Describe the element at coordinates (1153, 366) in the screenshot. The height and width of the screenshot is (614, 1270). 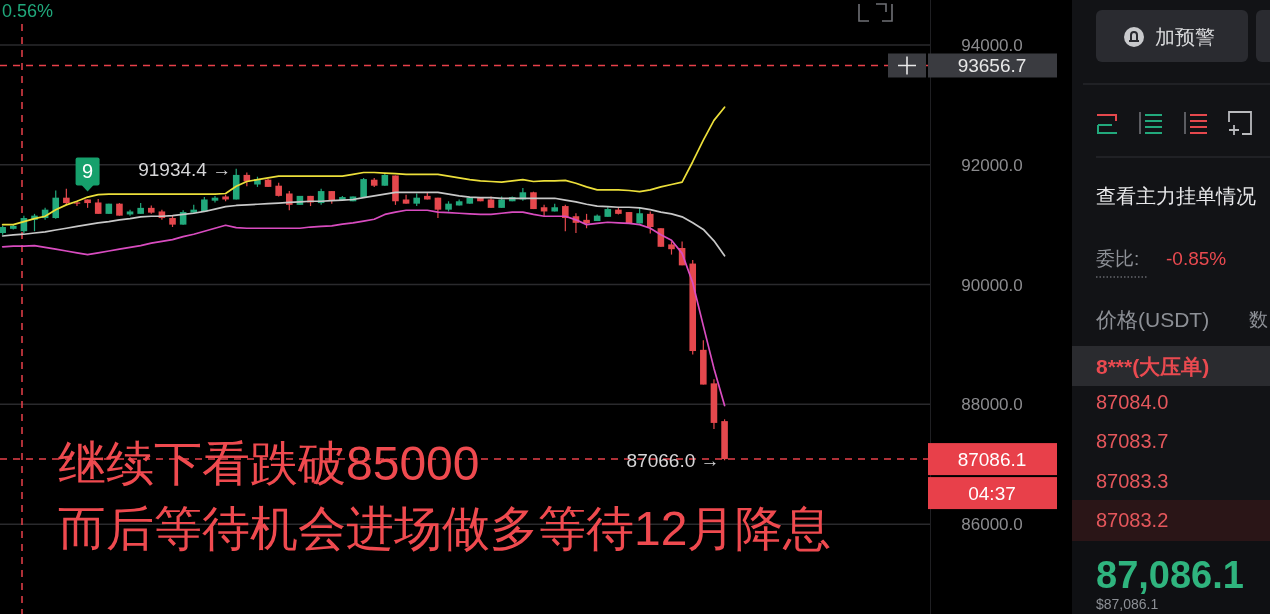
I see `text: 8***(大压单)` at that location.